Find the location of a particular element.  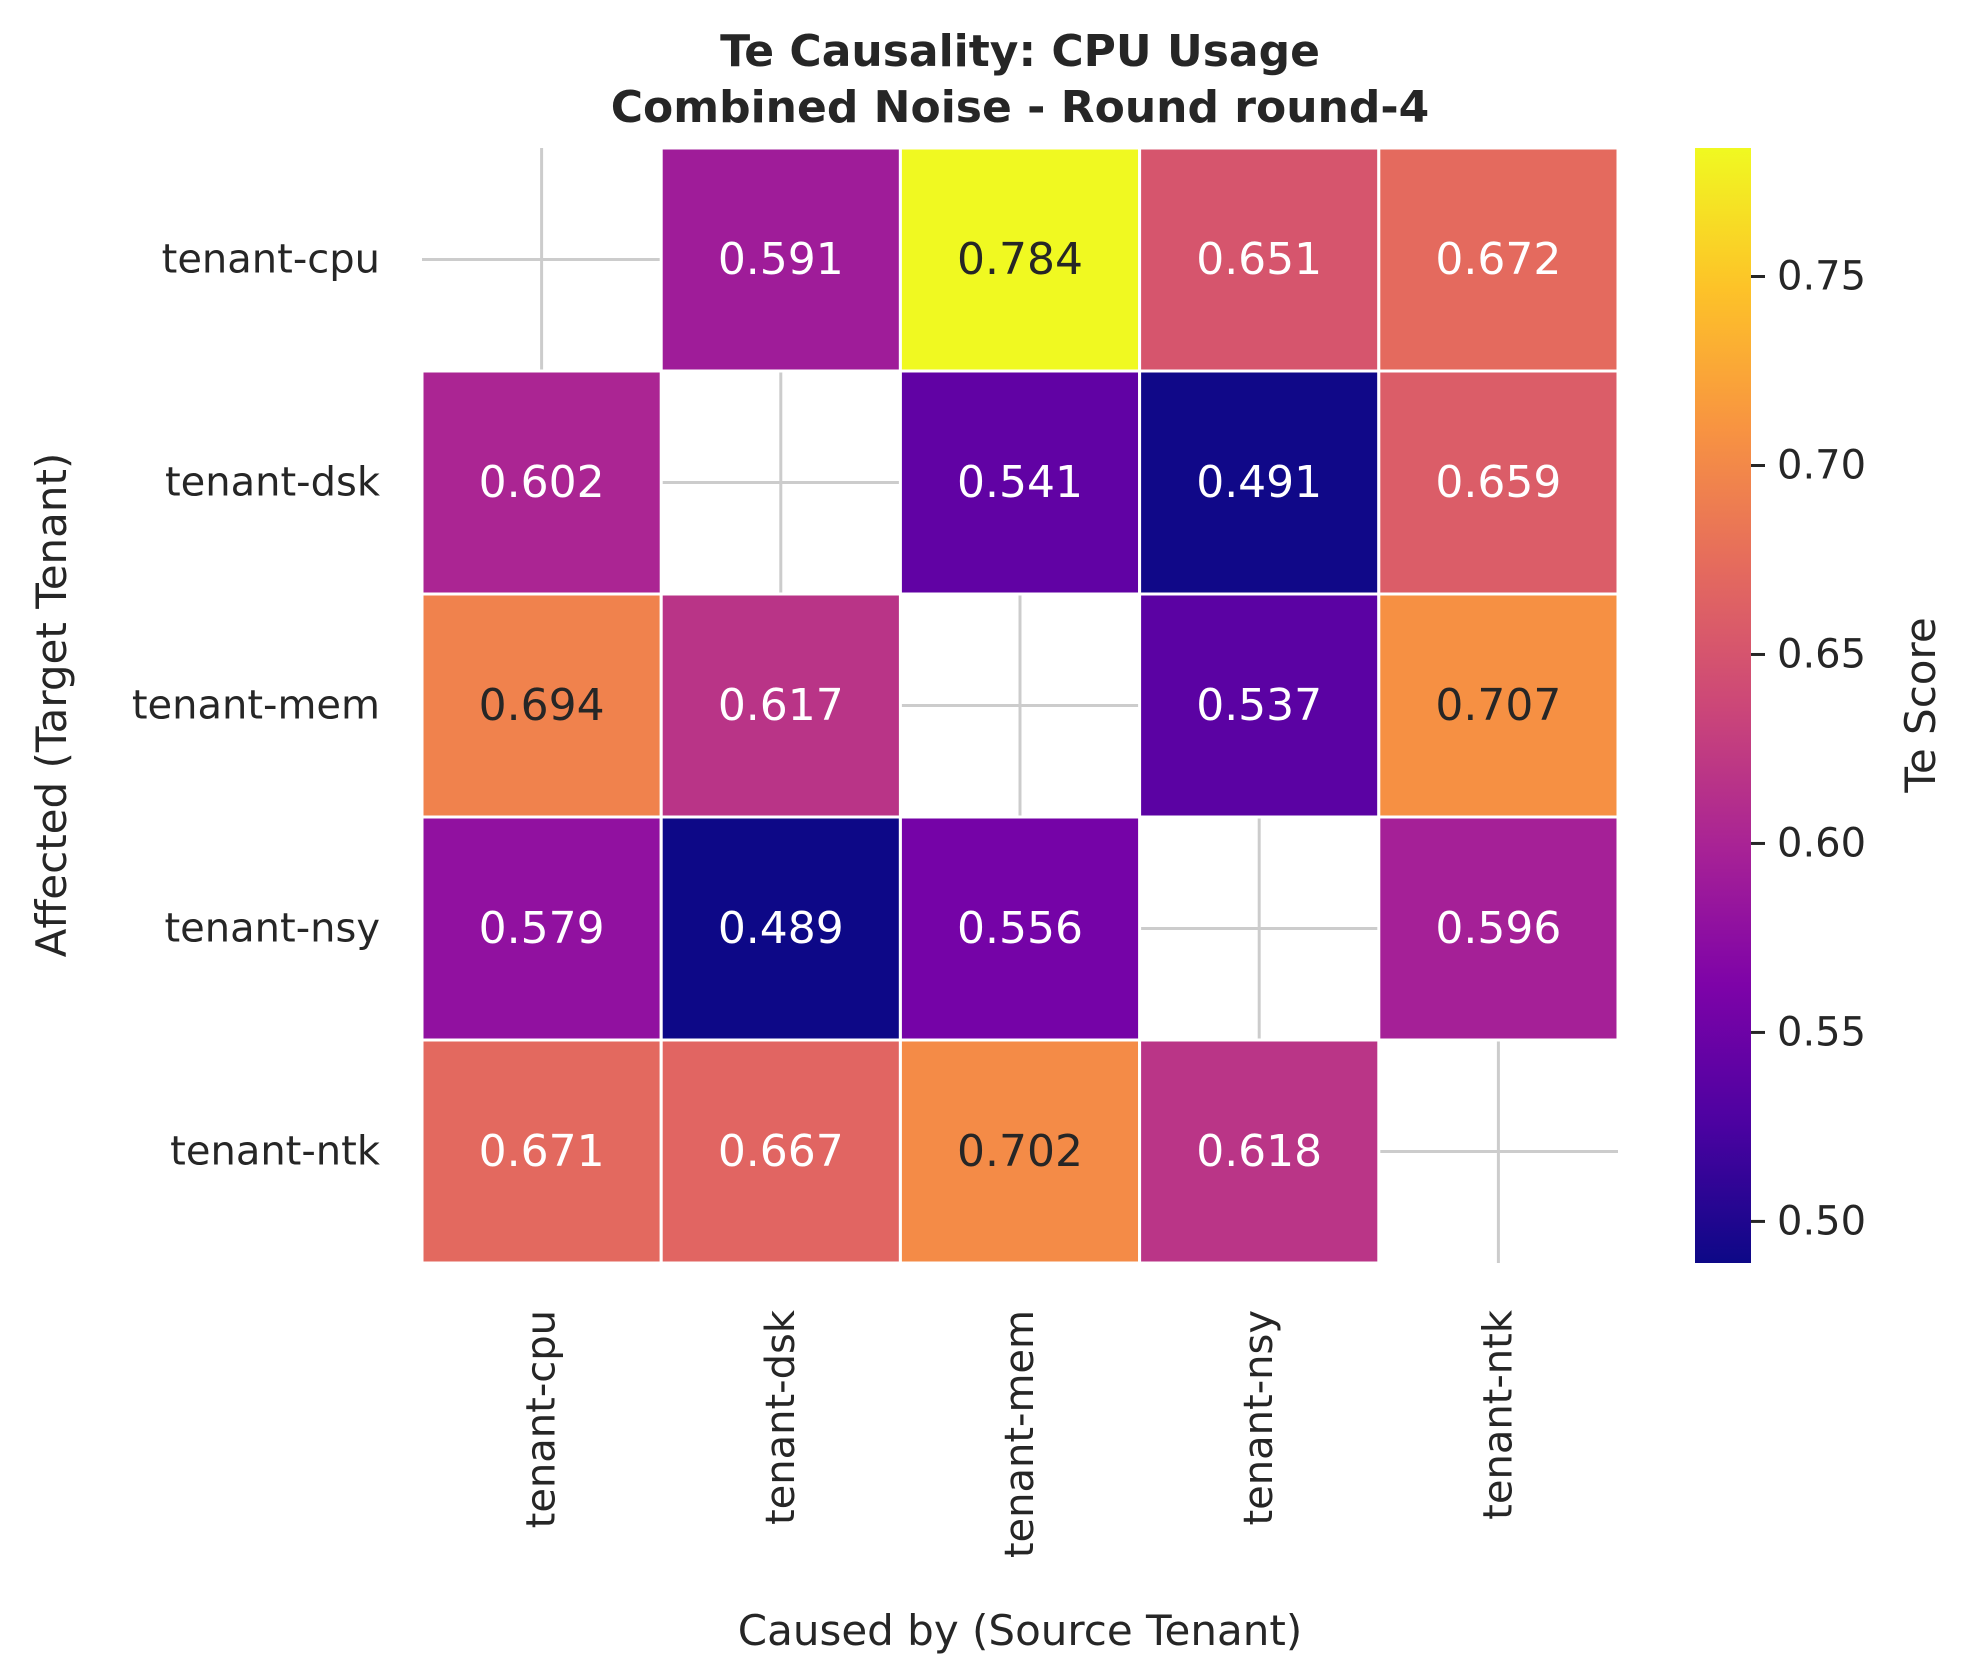

y-axis-label: Affected (Target Tenant) is located at coordinates (51, 705).